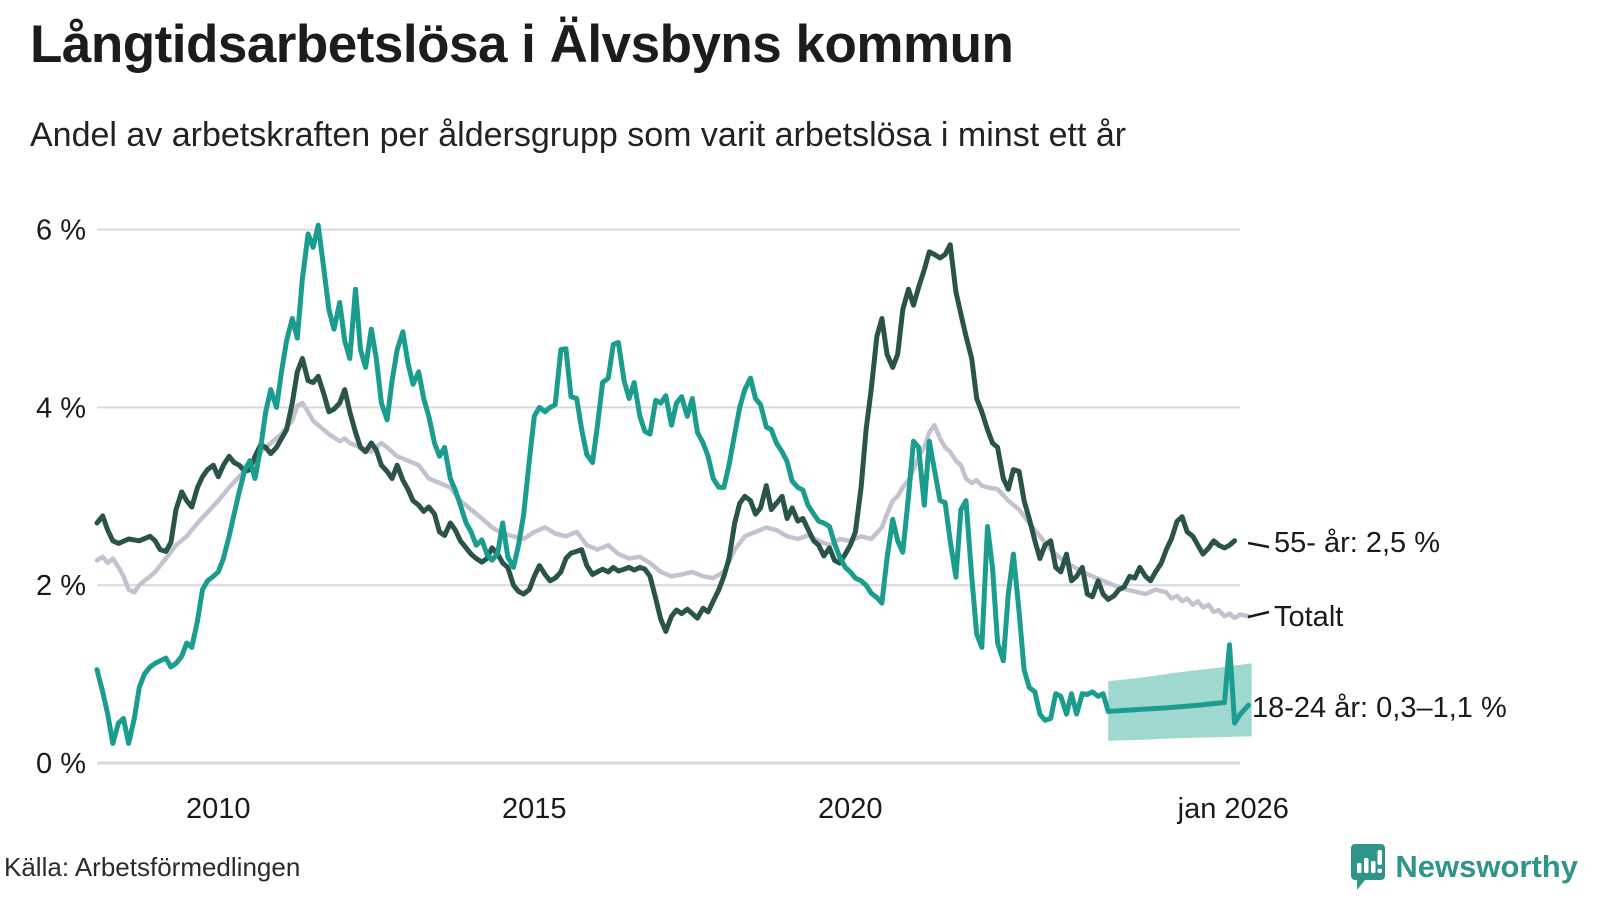 Image resolution: width=1600 pixels, height=900 pixels. I want to click on newsworthy-brand: Newsworthy, so click(1464, 867).